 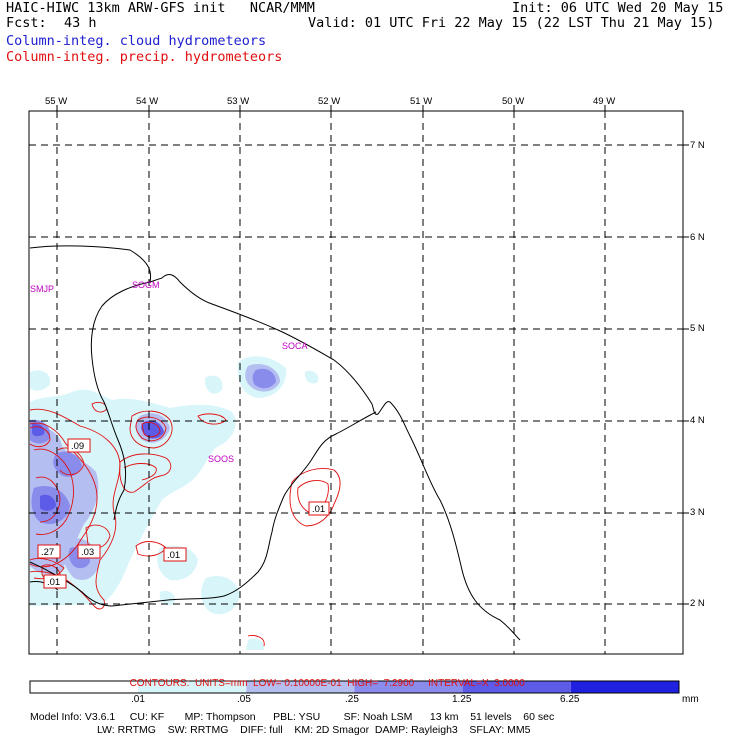 I want to click on contour-labels: .09 .01 .27 .03 .01 .01, so click(x=183, y=513).